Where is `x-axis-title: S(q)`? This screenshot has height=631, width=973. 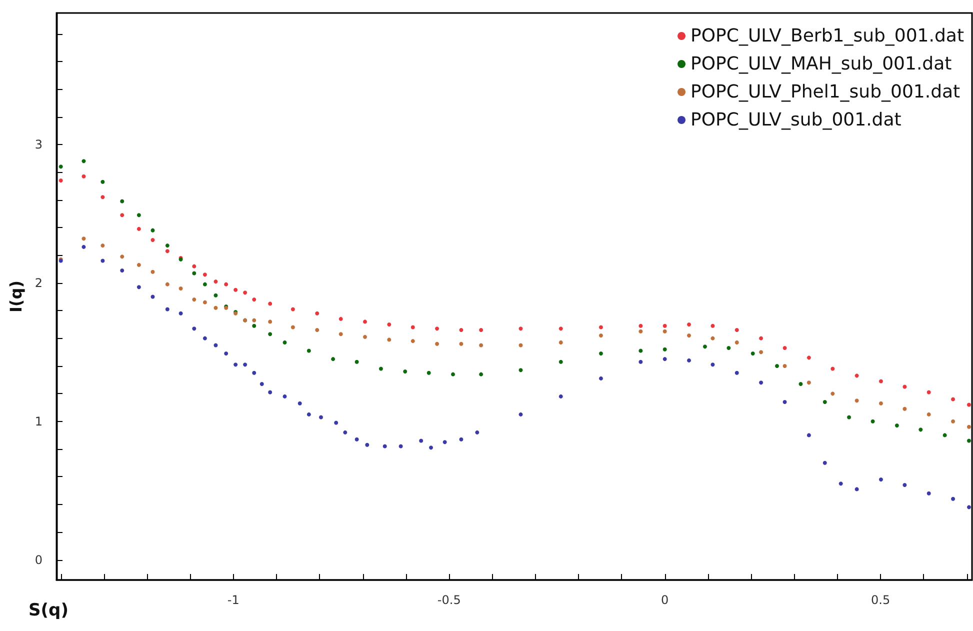
x-axis-title: S(q) is located at coordinates (48, 610).